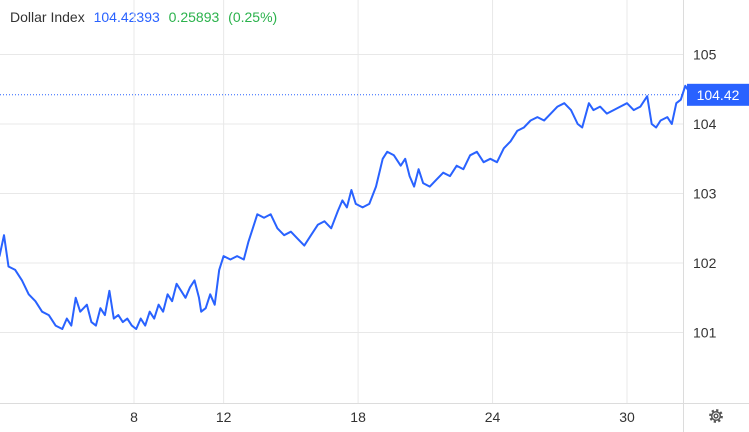 The width and height of the screenshot is (749, 432). Describe the element at coordinates (716, 416) in the screenshot. I see `gear-icon` at that location.